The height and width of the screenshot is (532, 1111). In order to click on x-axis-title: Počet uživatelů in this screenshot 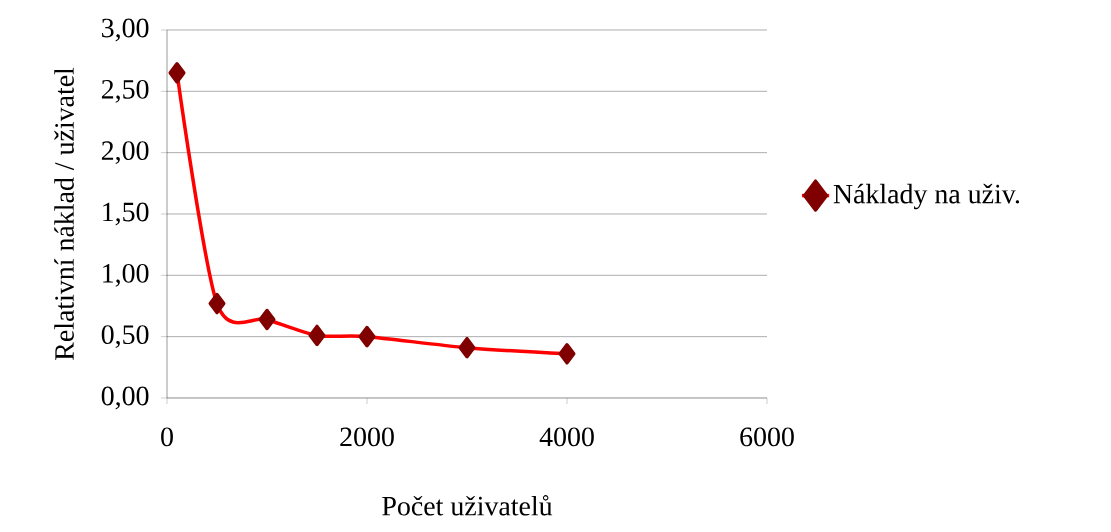, I will do `click(467, 505)`.